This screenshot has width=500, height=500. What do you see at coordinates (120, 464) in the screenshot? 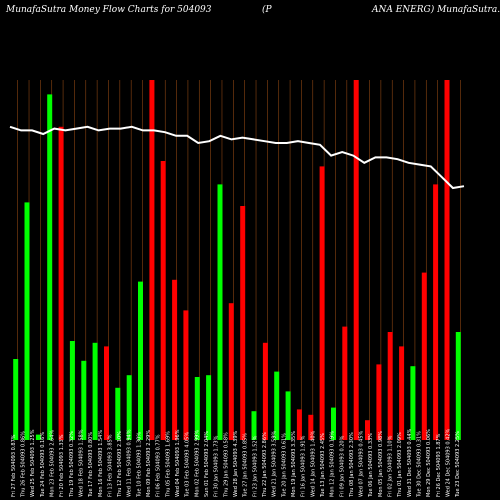
I see `x-tick-label: Thu 12 Feb 504093 2.10%` at bounding box center [120, 464].